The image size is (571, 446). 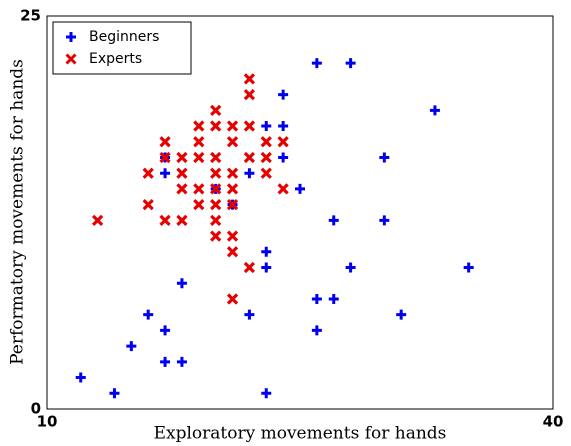 What do you see at coordinates (47, 422) in the screenshot?
I see `x-tick-label: 10` at bounding box center [47, 422].